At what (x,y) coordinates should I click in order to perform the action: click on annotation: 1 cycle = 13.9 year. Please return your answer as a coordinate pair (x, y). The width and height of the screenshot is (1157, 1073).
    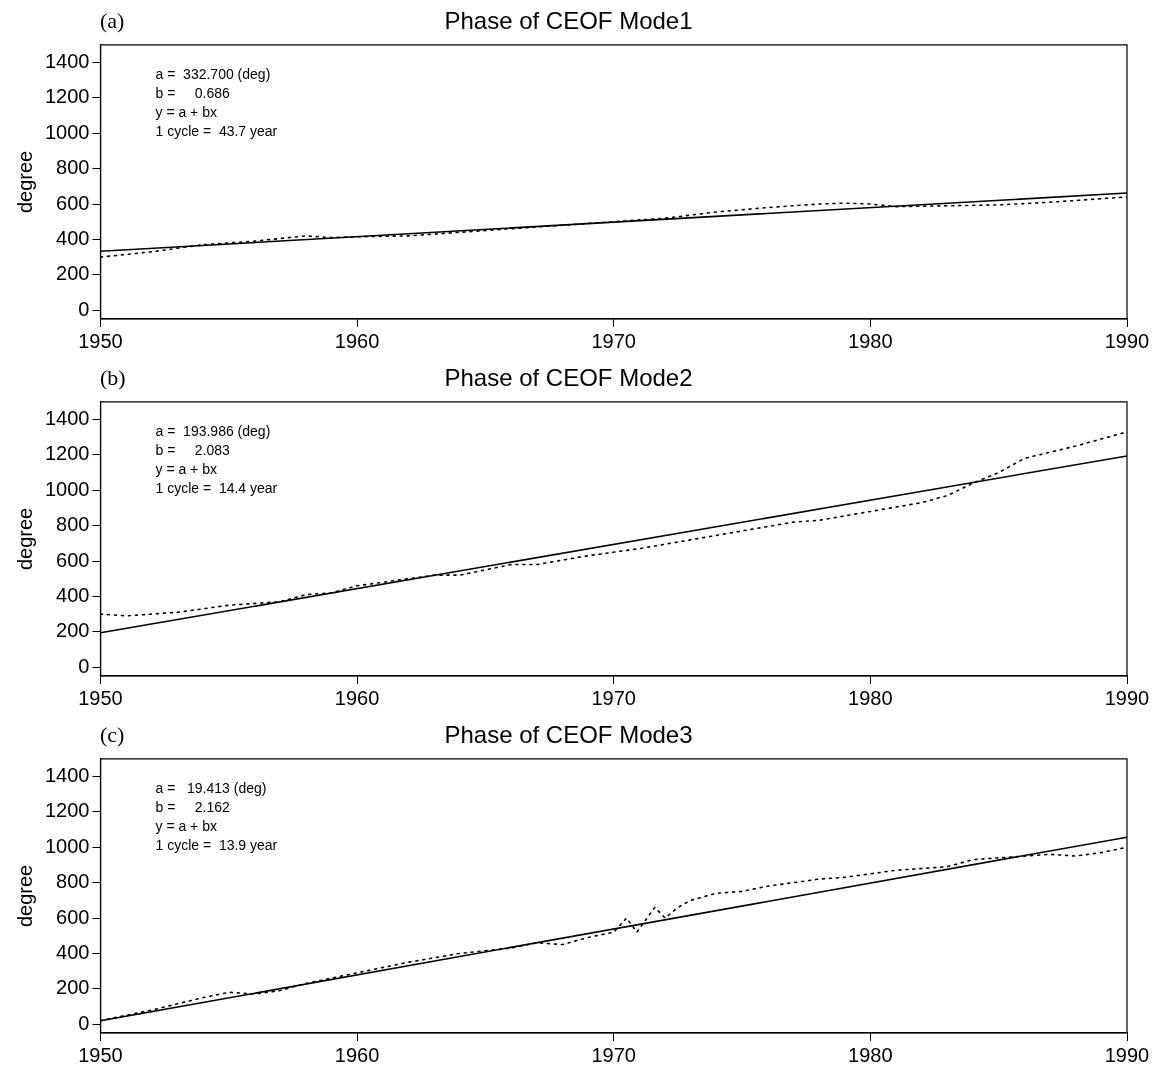
    Looking at the image, I should click on (216, 844).